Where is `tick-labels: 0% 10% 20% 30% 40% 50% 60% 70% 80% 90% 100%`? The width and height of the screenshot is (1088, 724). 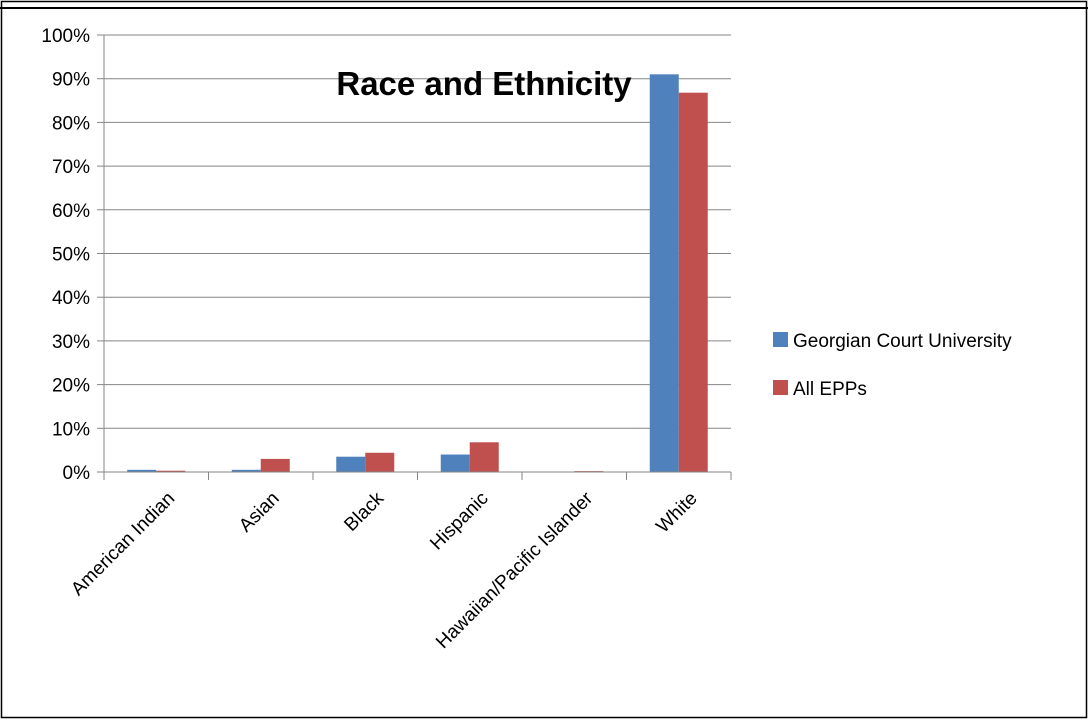
tick-labels: 0% 10% 20% 30% 40% 50% 60% 70% 80% 90% 100% is located at coordinates (65, 255).